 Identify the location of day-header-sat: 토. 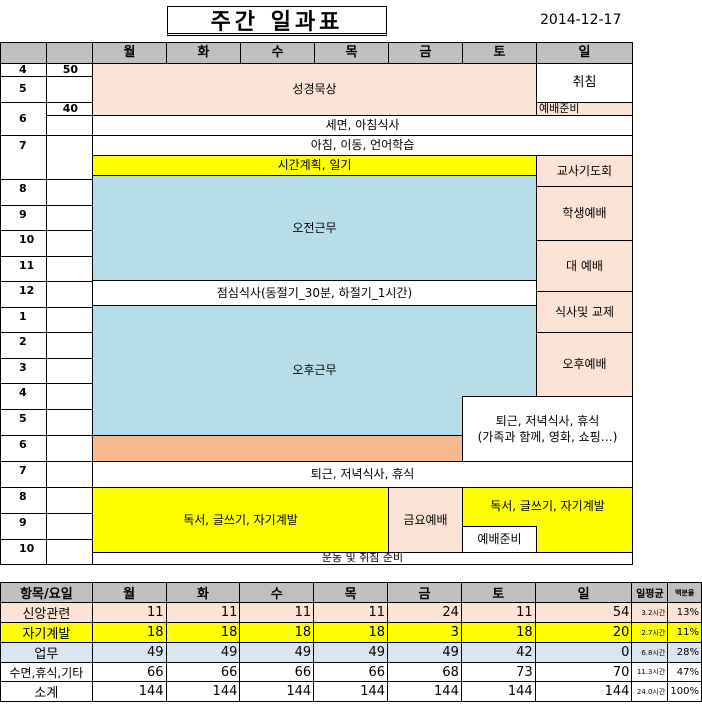
(499, 53).